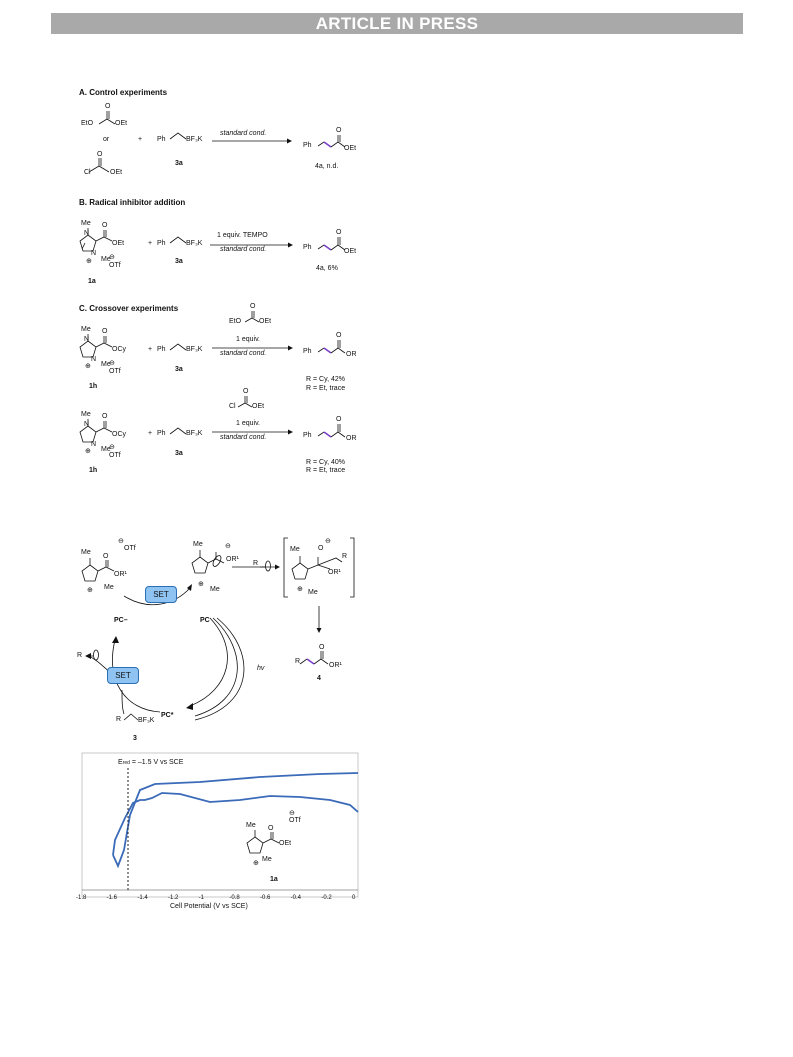  Describe the element at coordinates (232, 559) in the screenshot. I see `m2-or1: OR¹` at that location.